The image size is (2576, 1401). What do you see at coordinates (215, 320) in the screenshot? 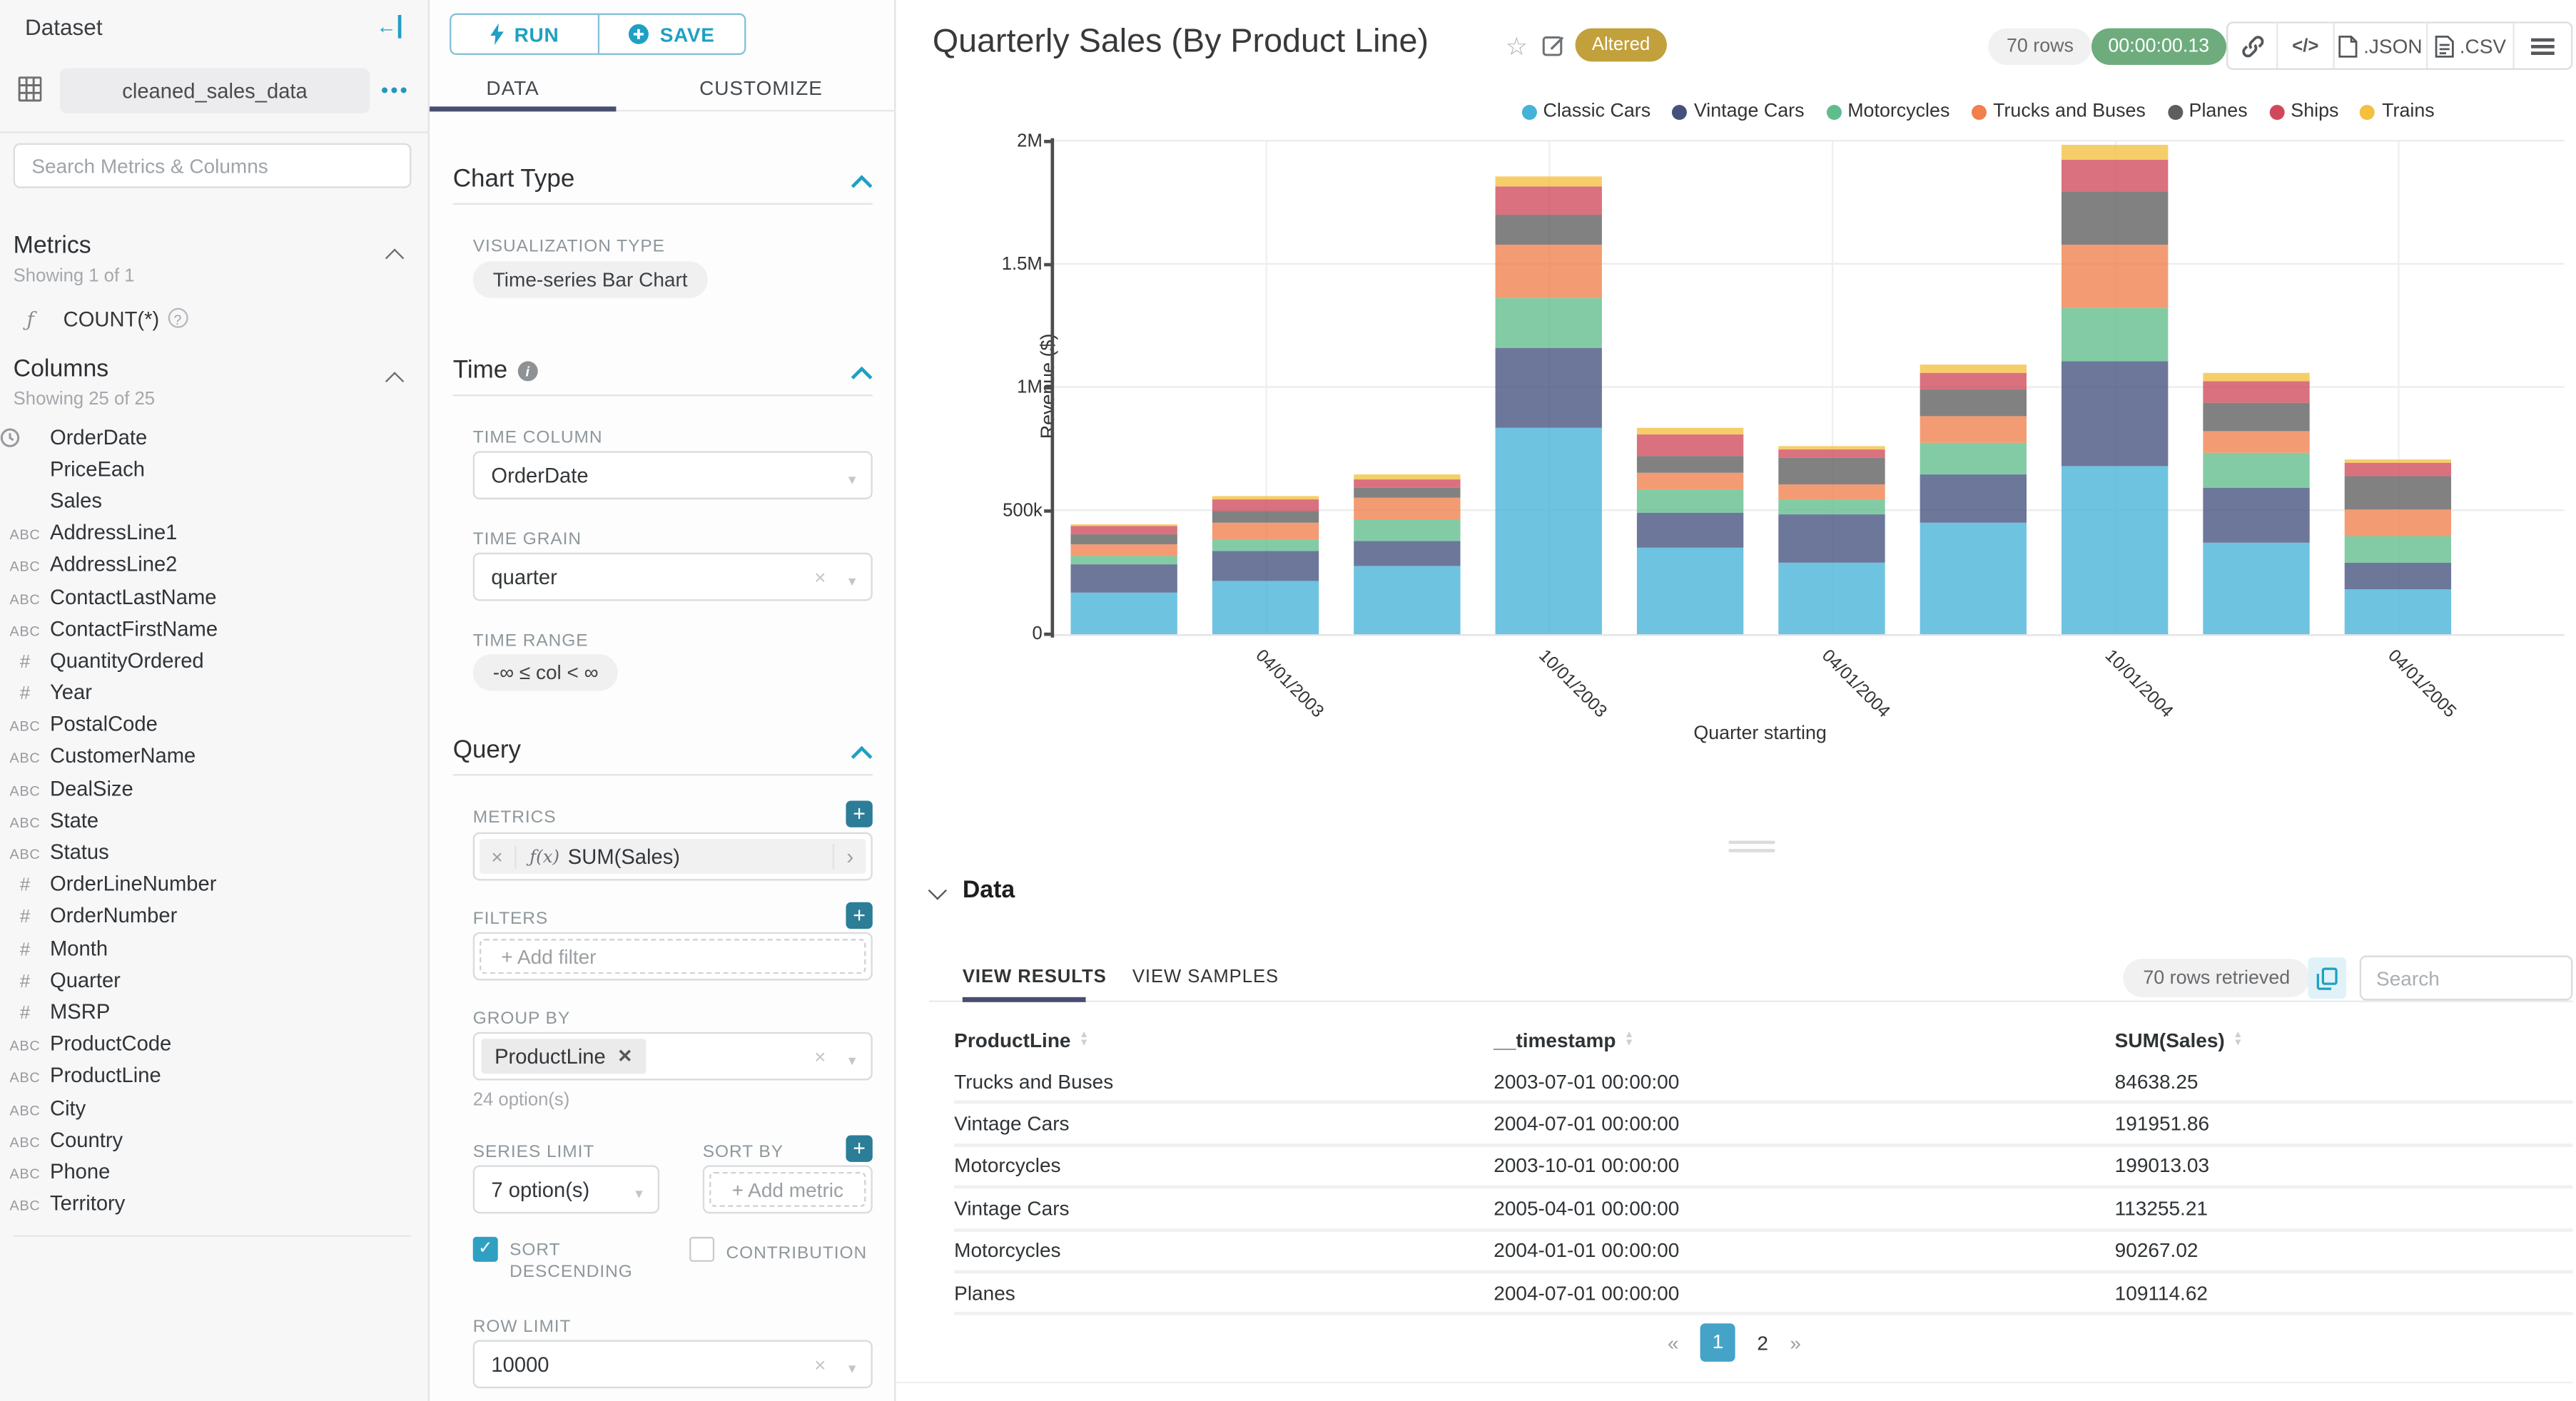
I see `metric-item: ƒ COUNT(*)?` at bounding box center [215, 320].